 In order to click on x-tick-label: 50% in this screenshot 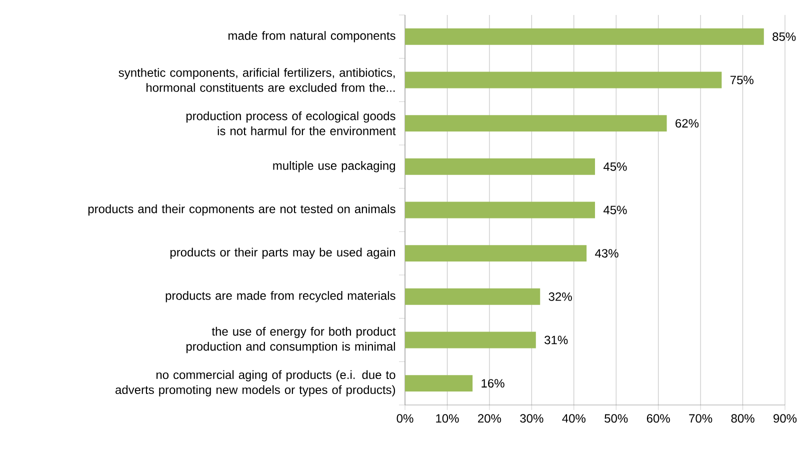, I will do `click(616, 418)`.